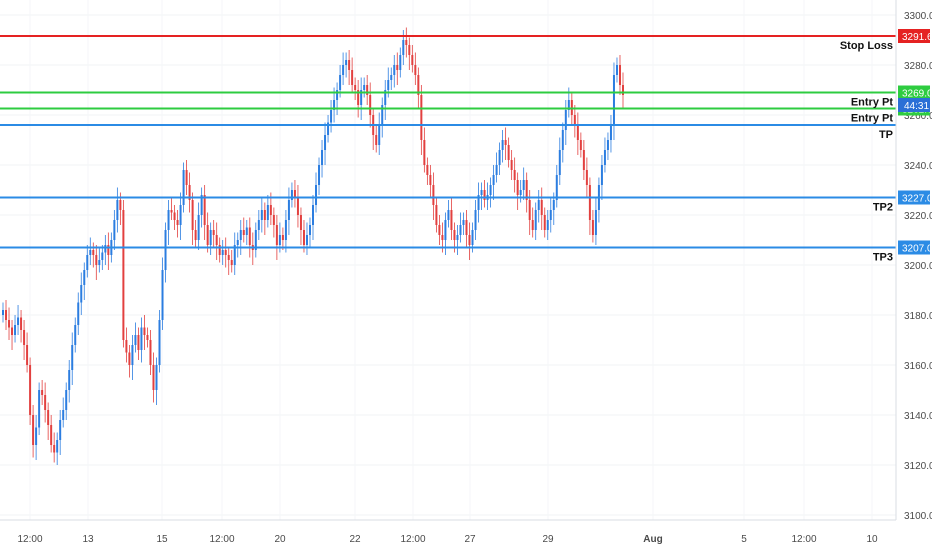 The width and height of the screenshot is (932, 550). I want to click on y-tick-label: 3140.0, so click(918, 416).